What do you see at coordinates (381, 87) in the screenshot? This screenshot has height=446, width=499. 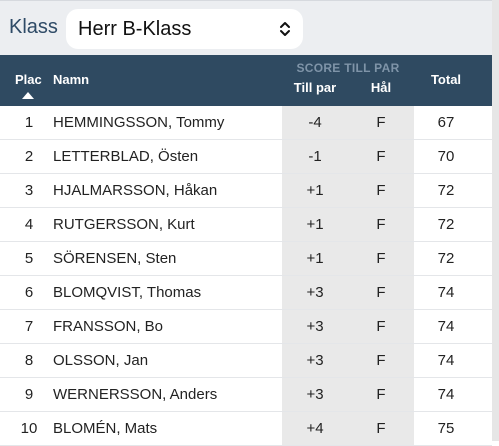 I see `header-holes: Hål` at bounding box center [381, 87].